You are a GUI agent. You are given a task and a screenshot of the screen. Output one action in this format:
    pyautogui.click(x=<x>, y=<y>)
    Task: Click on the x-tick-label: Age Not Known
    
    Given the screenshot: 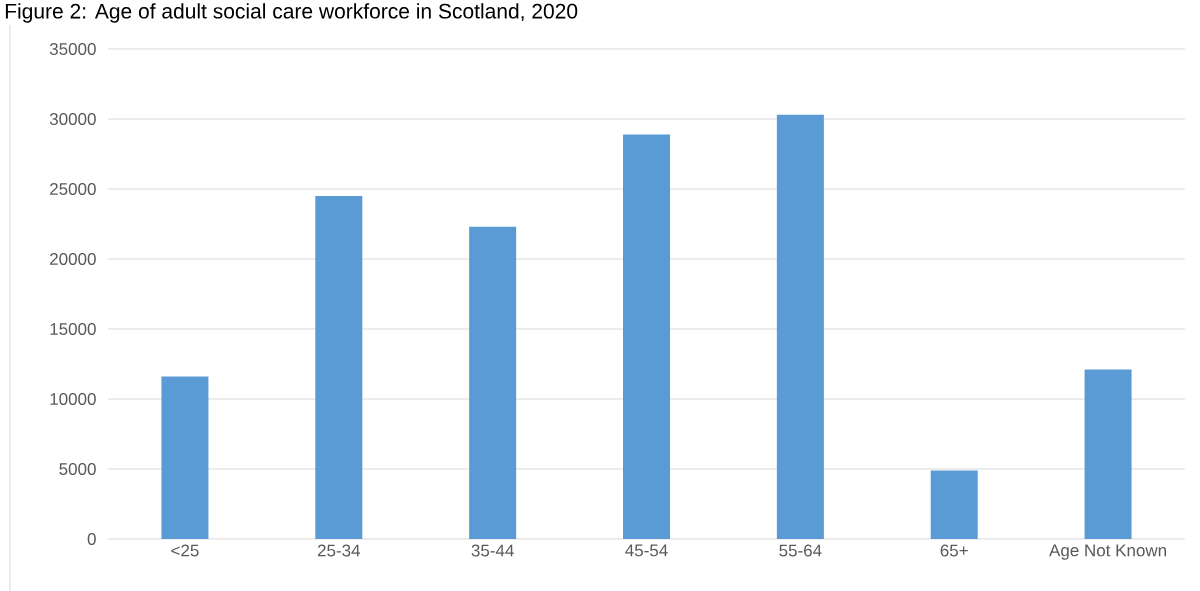 What is the action you would take?
    pyautogui.click(x=1108, y=552)
    